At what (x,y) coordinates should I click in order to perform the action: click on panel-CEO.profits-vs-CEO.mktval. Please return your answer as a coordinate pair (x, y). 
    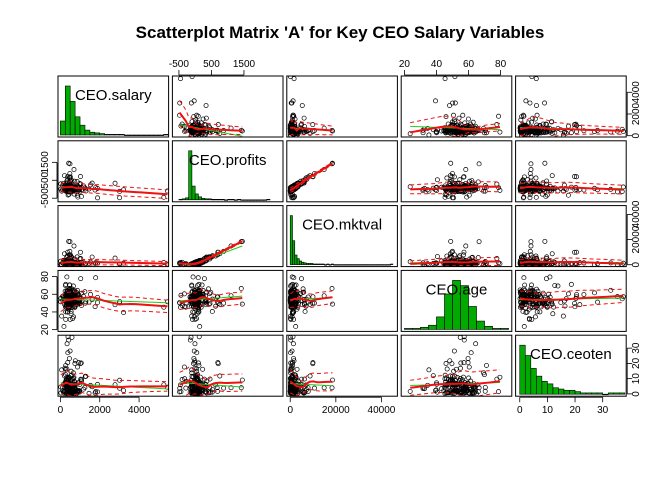
    Looking at the image, I should click on (342, 171).